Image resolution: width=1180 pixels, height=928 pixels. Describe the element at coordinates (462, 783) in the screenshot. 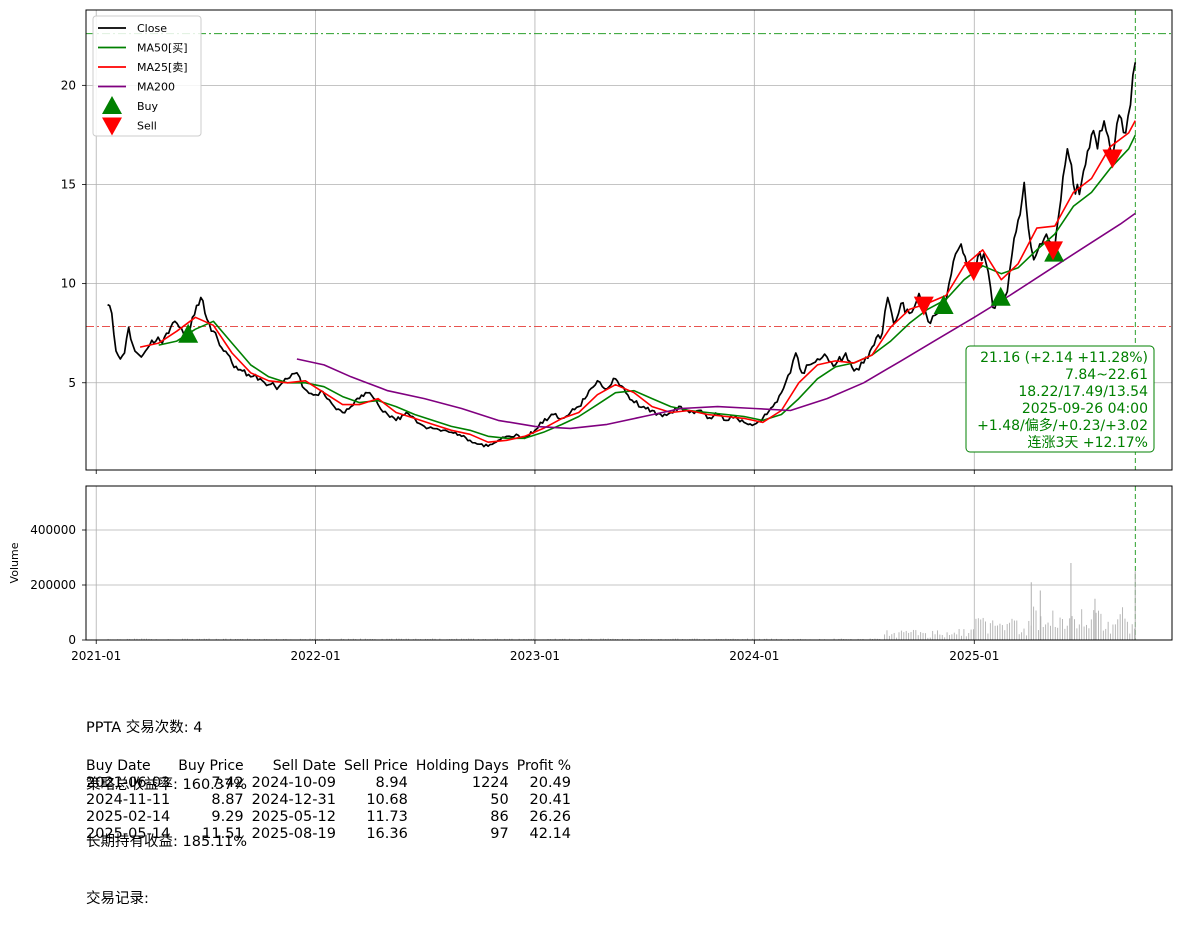

I see `trade-holding-days: 1224` at that location.